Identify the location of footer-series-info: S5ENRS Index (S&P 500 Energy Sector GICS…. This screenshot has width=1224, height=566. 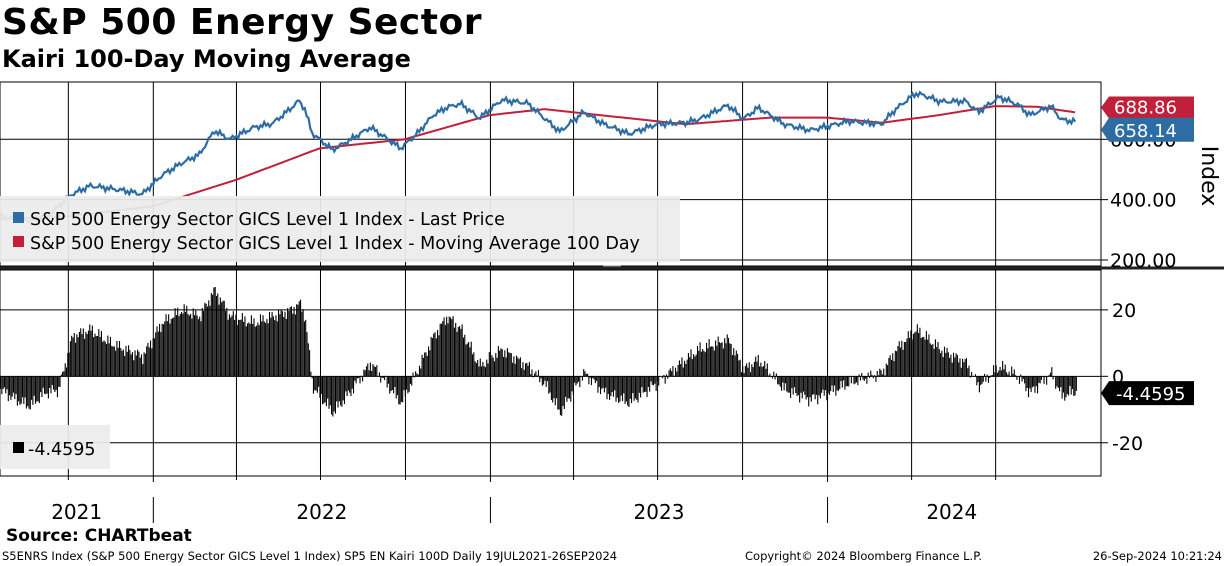
(310, 556).